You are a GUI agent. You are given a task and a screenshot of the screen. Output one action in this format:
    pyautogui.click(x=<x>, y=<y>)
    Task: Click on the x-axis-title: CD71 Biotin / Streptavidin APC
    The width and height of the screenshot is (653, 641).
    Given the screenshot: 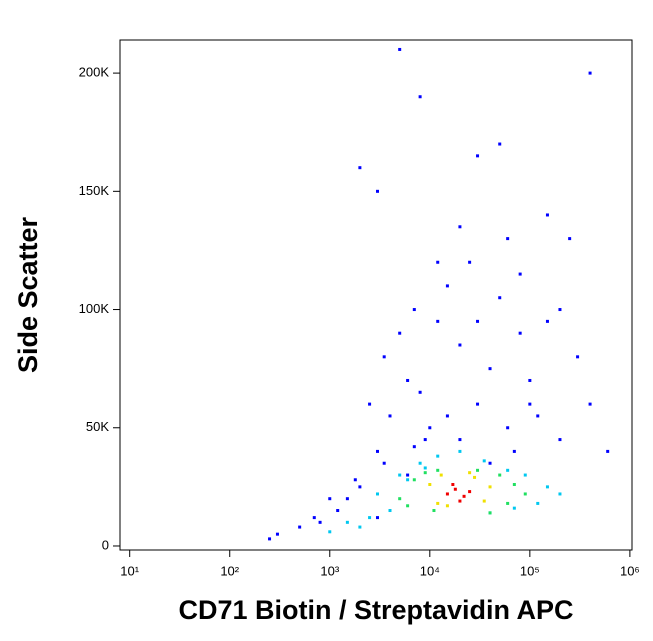 What is the action you would take?
    pyautogui.click(x=375, y=610)
    